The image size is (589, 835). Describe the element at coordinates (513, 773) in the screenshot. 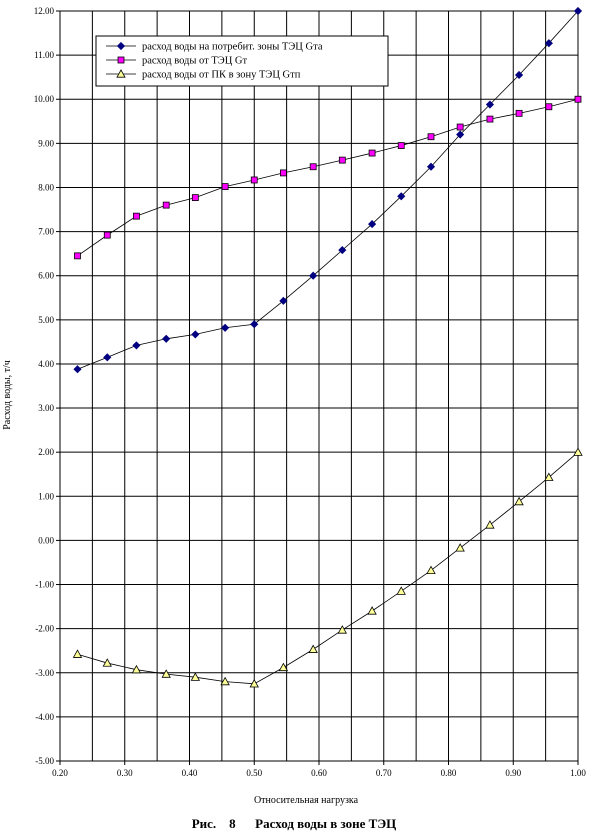

I see `x-tick-label: 0.90` at that location.